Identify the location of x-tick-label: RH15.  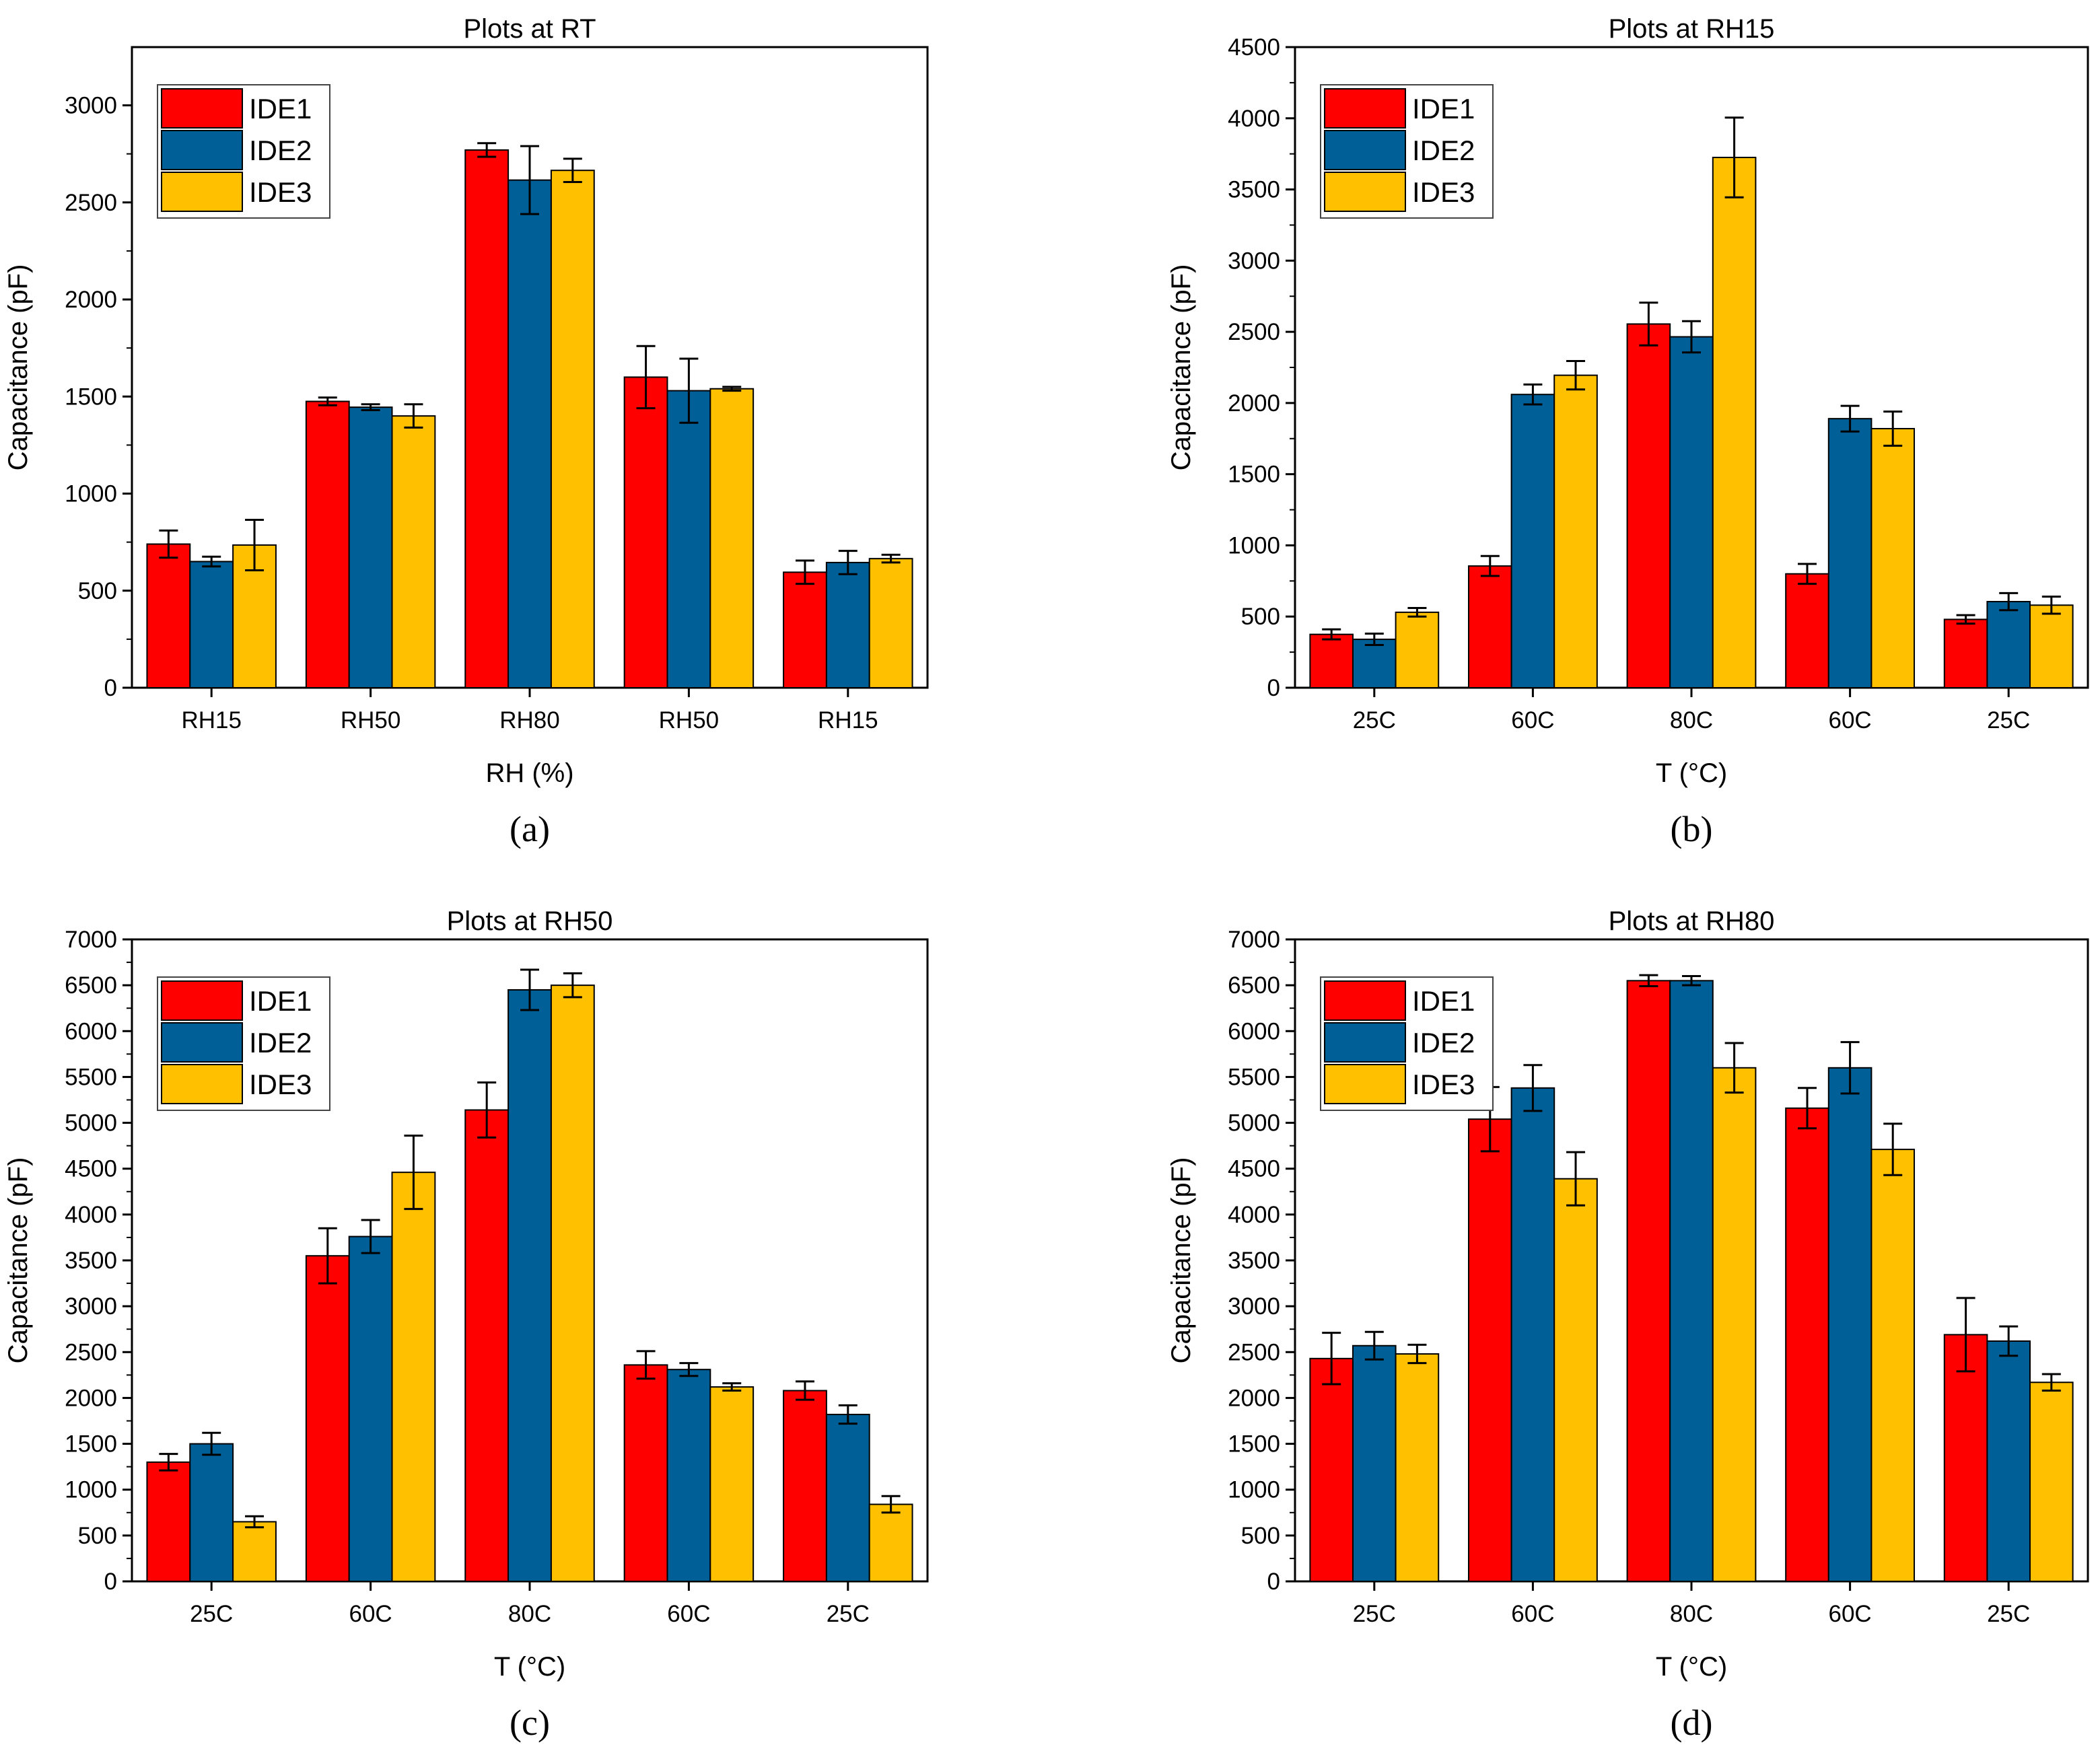
(211, 720).